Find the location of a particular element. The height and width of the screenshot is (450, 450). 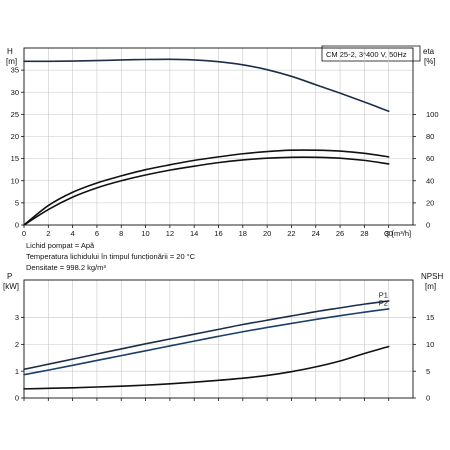

x-tick-label: 20 is located at coordinates (267, 233).